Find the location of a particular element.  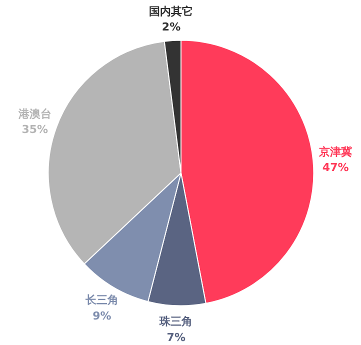

data-label: 7% is located at coordinates (176, 337).